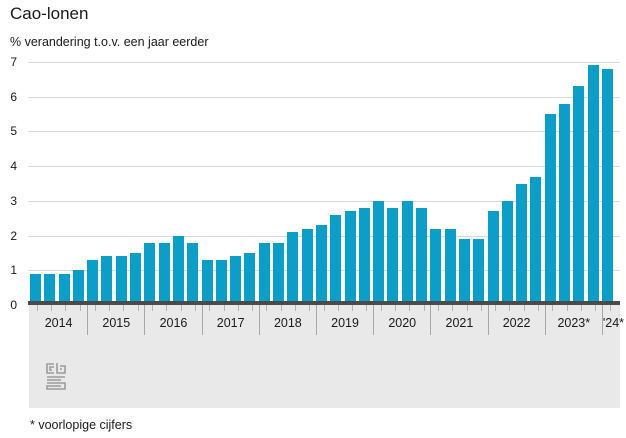 This screenshot has width=626, height=438. What do you see at coordinates (13, 96) in the screenshot?
I see `y-axis-tick-label: 6` at bounding box center [13, 96].